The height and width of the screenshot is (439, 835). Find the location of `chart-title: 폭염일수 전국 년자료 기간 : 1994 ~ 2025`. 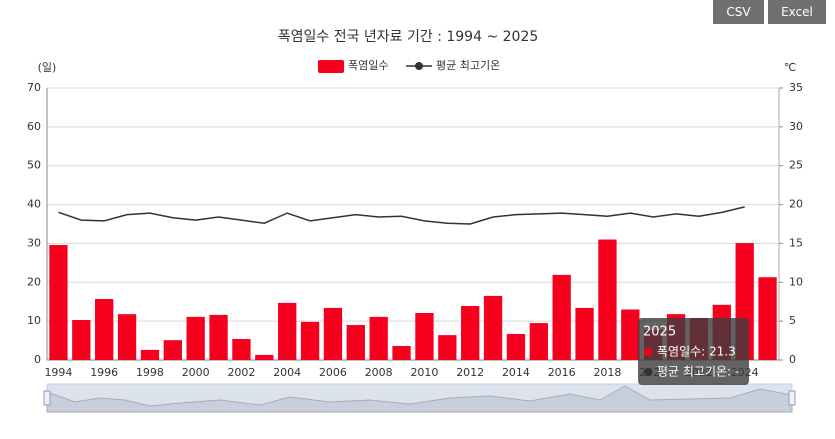

chart-title: 폭염일수 전국 년자료 기간 : 1994 ~ 2025 is located at coordinates (408, 37).